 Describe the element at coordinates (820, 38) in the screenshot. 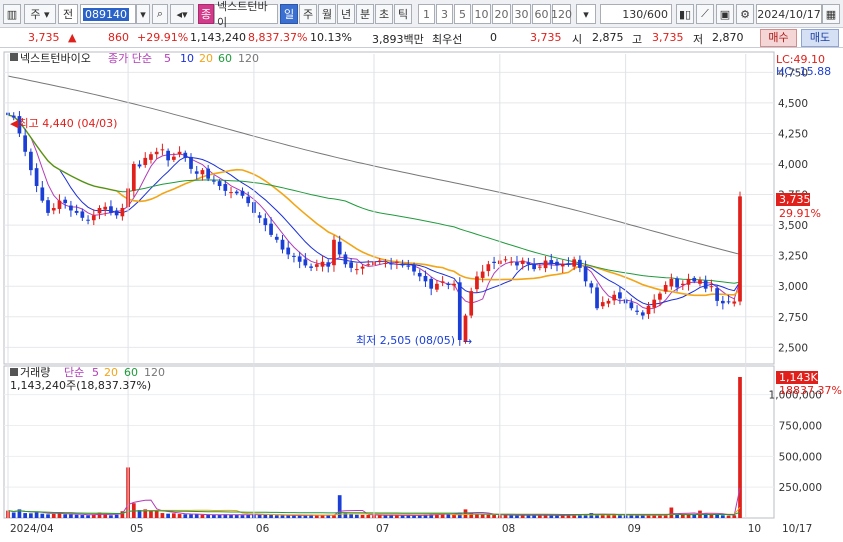

I see `sell-button: 매도` at that location.